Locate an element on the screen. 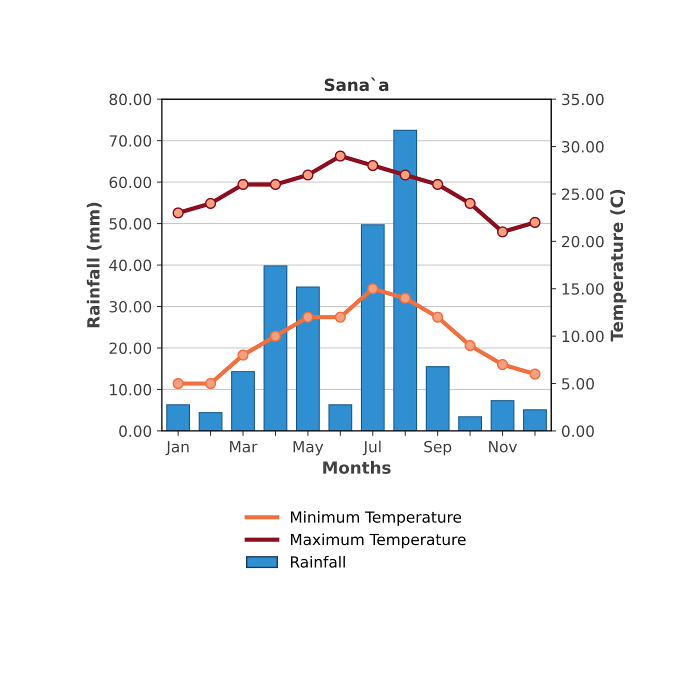 The height and width of the screenshot is (684, 689). y-tick-label: 40.00 is located at coordinates (130, 266).